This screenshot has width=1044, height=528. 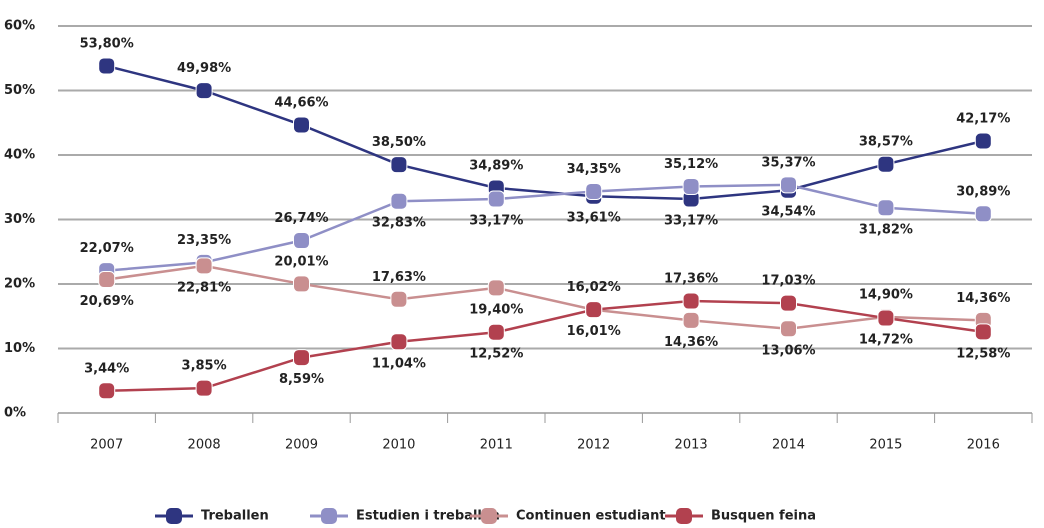 I want to click on value-label: 35,12%, so click(x=691, y=164).